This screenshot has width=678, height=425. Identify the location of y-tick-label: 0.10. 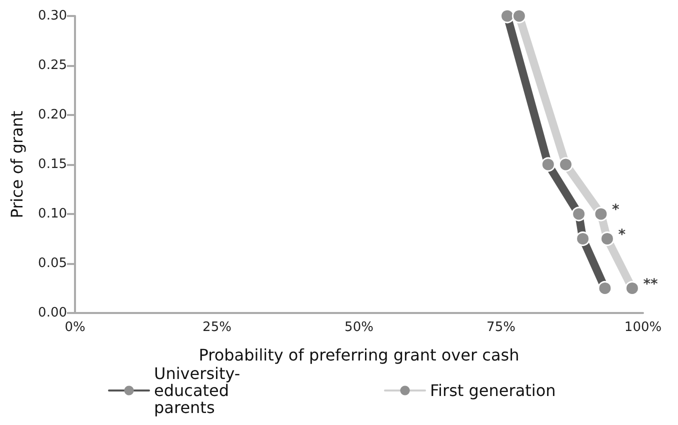
(52, 214).